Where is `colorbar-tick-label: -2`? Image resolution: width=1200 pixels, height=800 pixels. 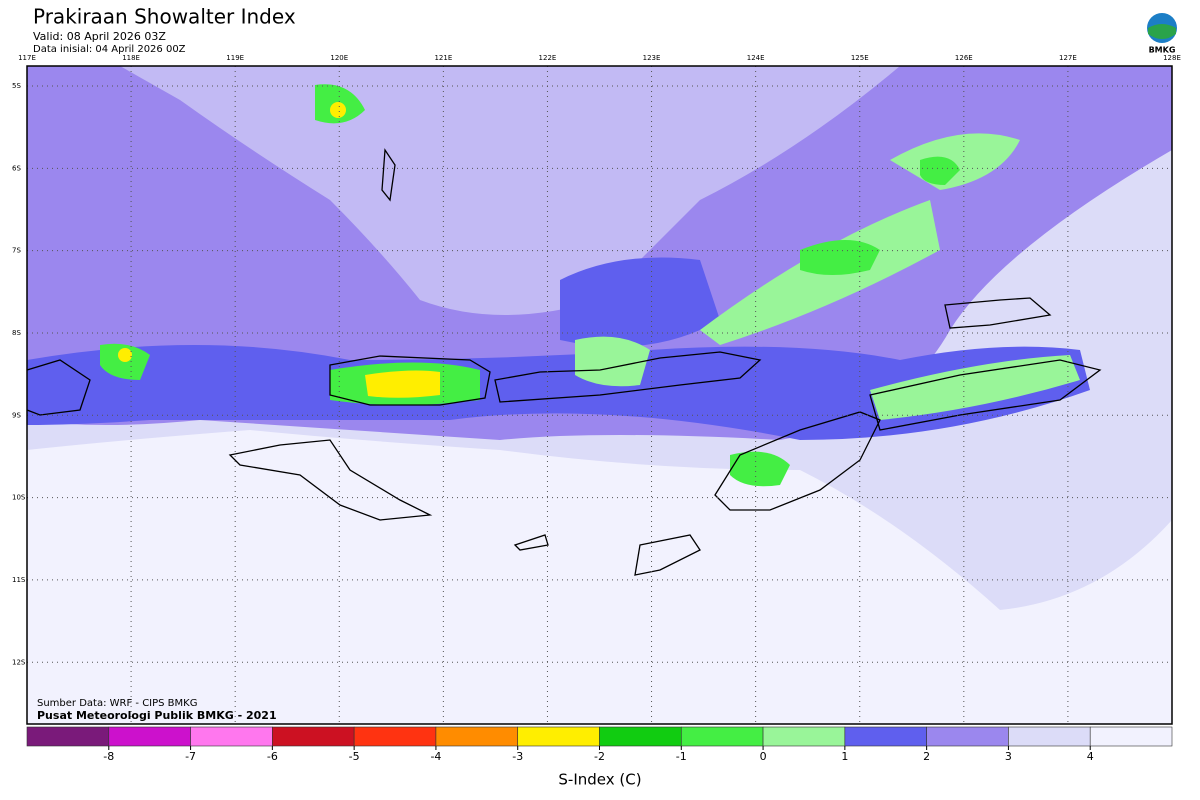 colorbar-tick-label: -2 is located at coordinates (599, 756).